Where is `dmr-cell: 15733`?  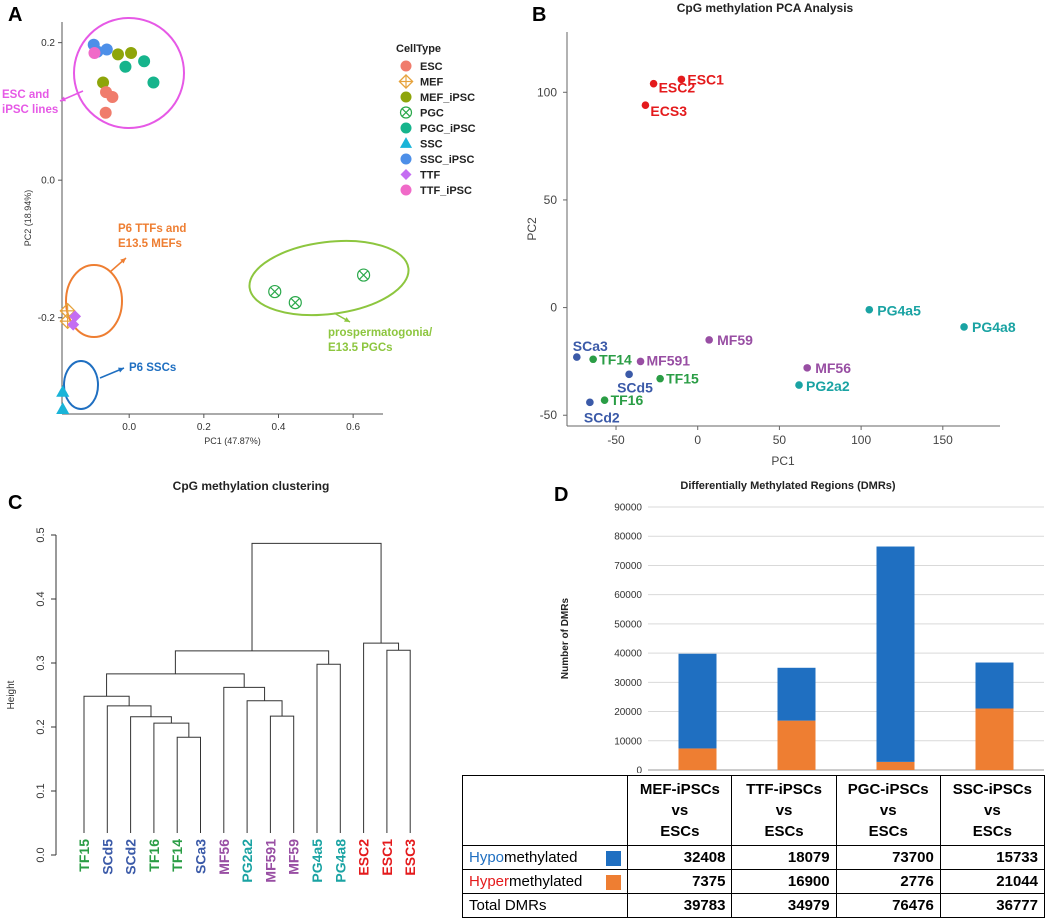
dmr-cell: 15733 is located at coordinates (992, 857).